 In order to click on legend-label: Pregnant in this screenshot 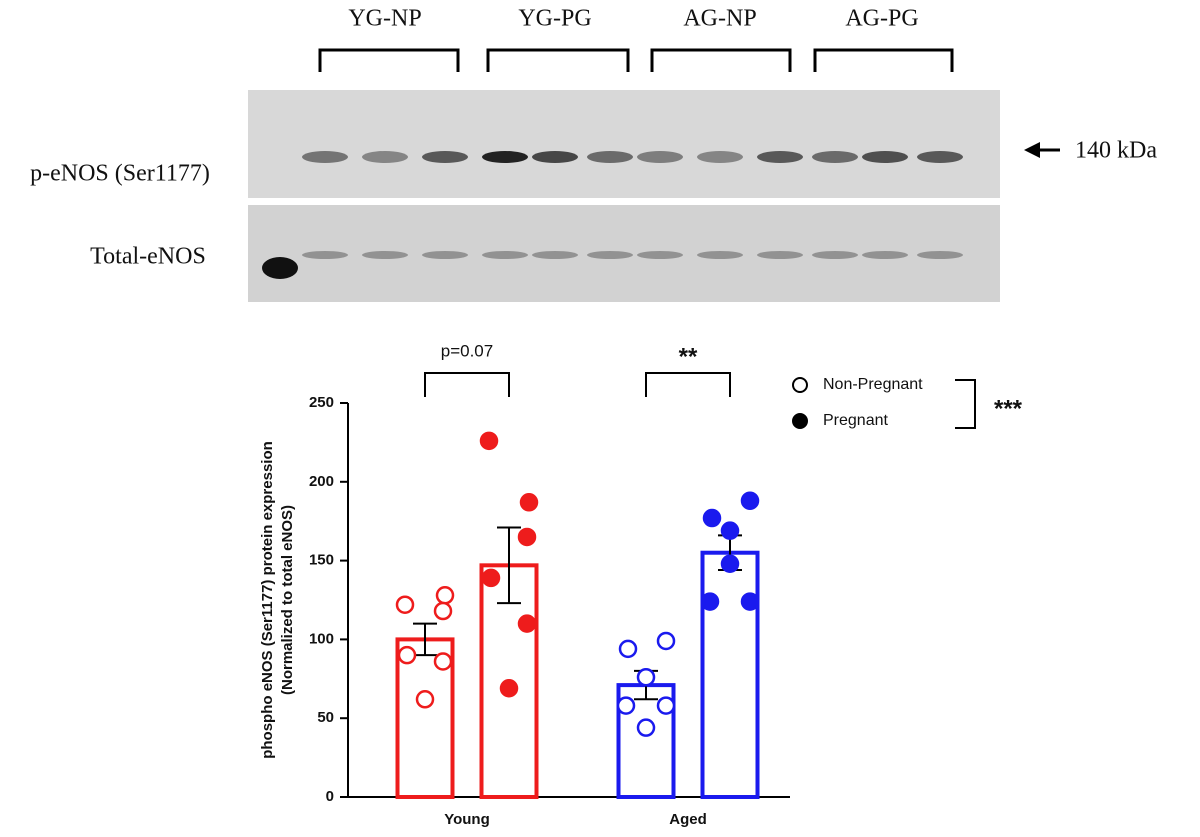, I will do `click(855, 420)`.